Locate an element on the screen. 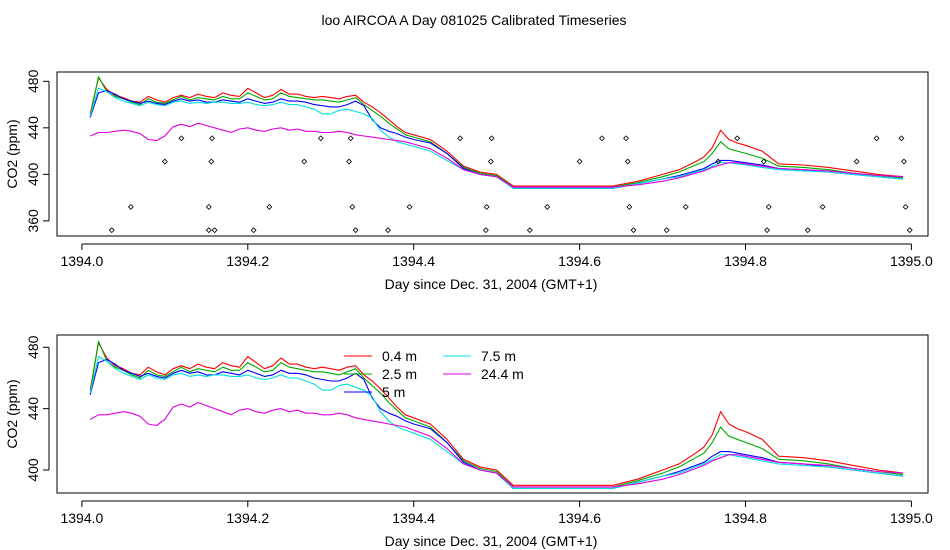 The height and width of the screenshot is (550, 950). top-x-axis-label: Day since Dec. 31, 2004 (GMT+1) is located at coordinates (491, 284).